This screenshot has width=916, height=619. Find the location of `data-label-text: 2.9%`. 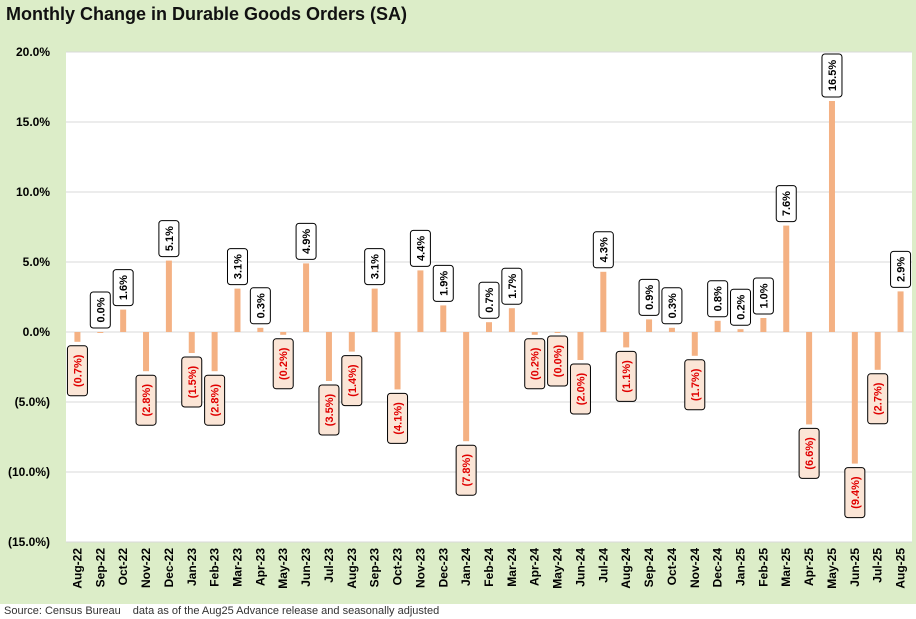

data-label-text: 2.9% is located at coordinates (902, 269).